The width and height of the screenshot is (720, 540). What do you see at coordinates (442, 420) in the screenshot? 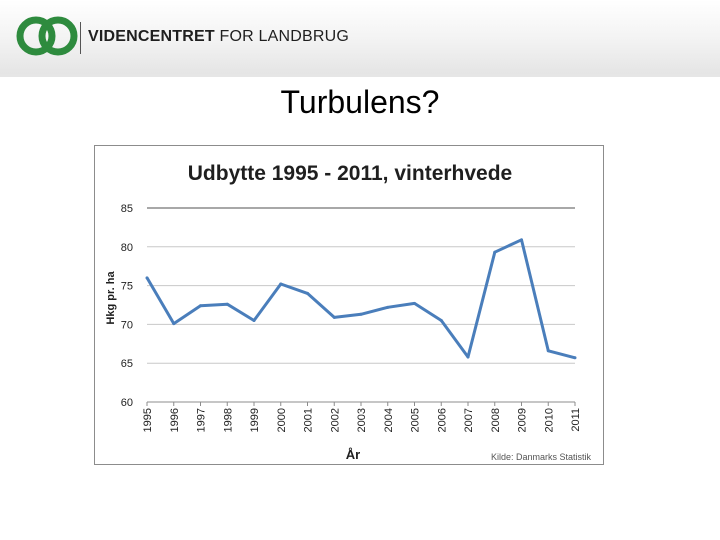
I see `x-tick-label: 2006` at bounding box center [442, 420].